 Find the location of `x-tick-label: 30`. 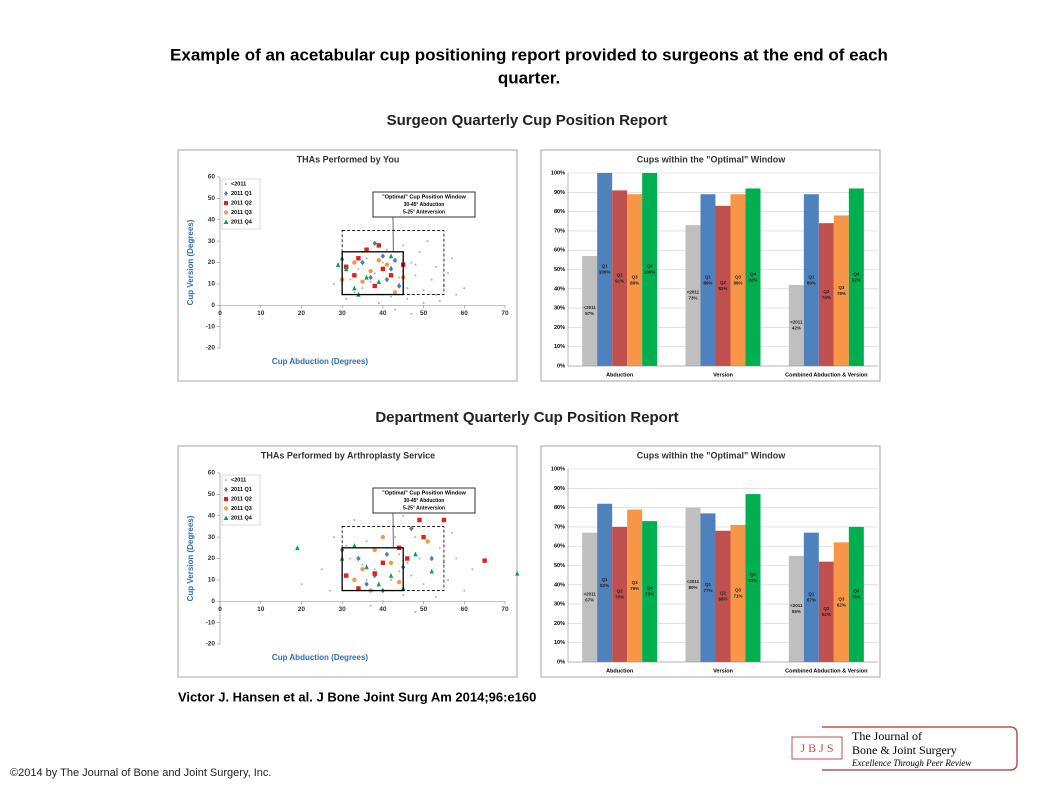

x-tick-label: 30 is located at coordinates (343, 313).